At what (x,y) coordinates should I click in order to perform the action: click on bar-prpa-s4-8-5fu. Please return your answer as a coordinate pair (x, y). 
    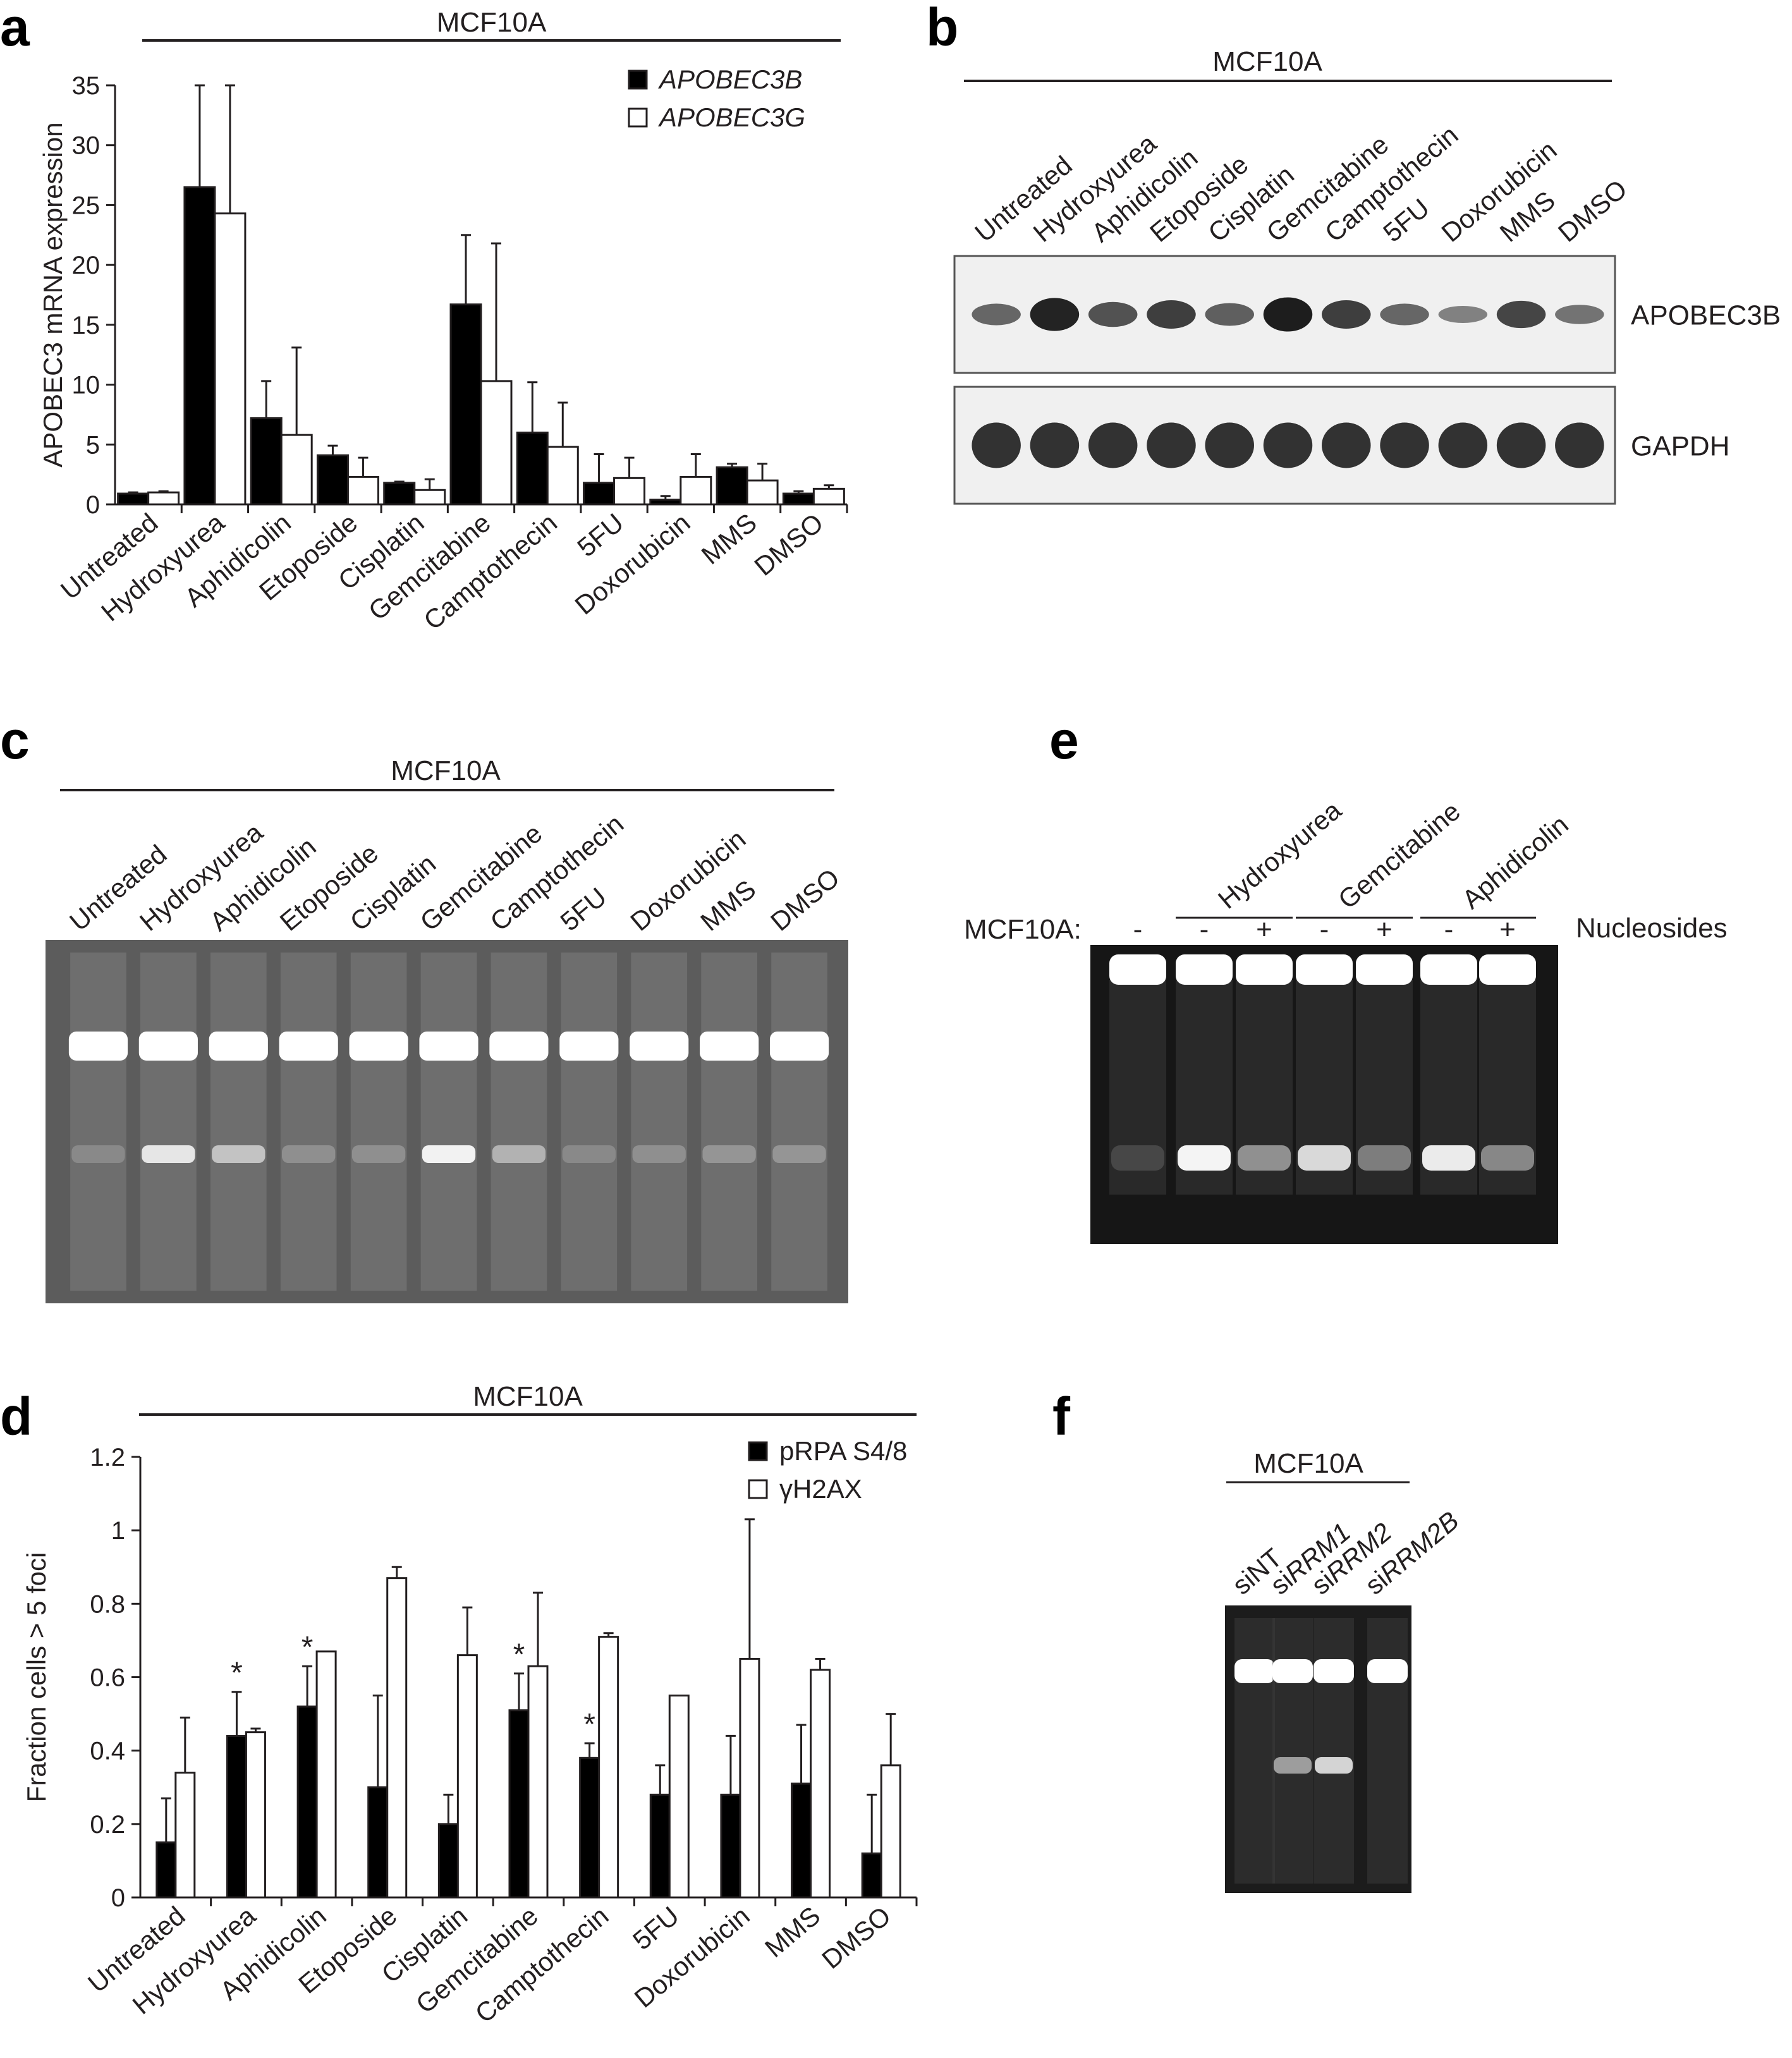
    Looking at the image, I should click on (660, 1846).